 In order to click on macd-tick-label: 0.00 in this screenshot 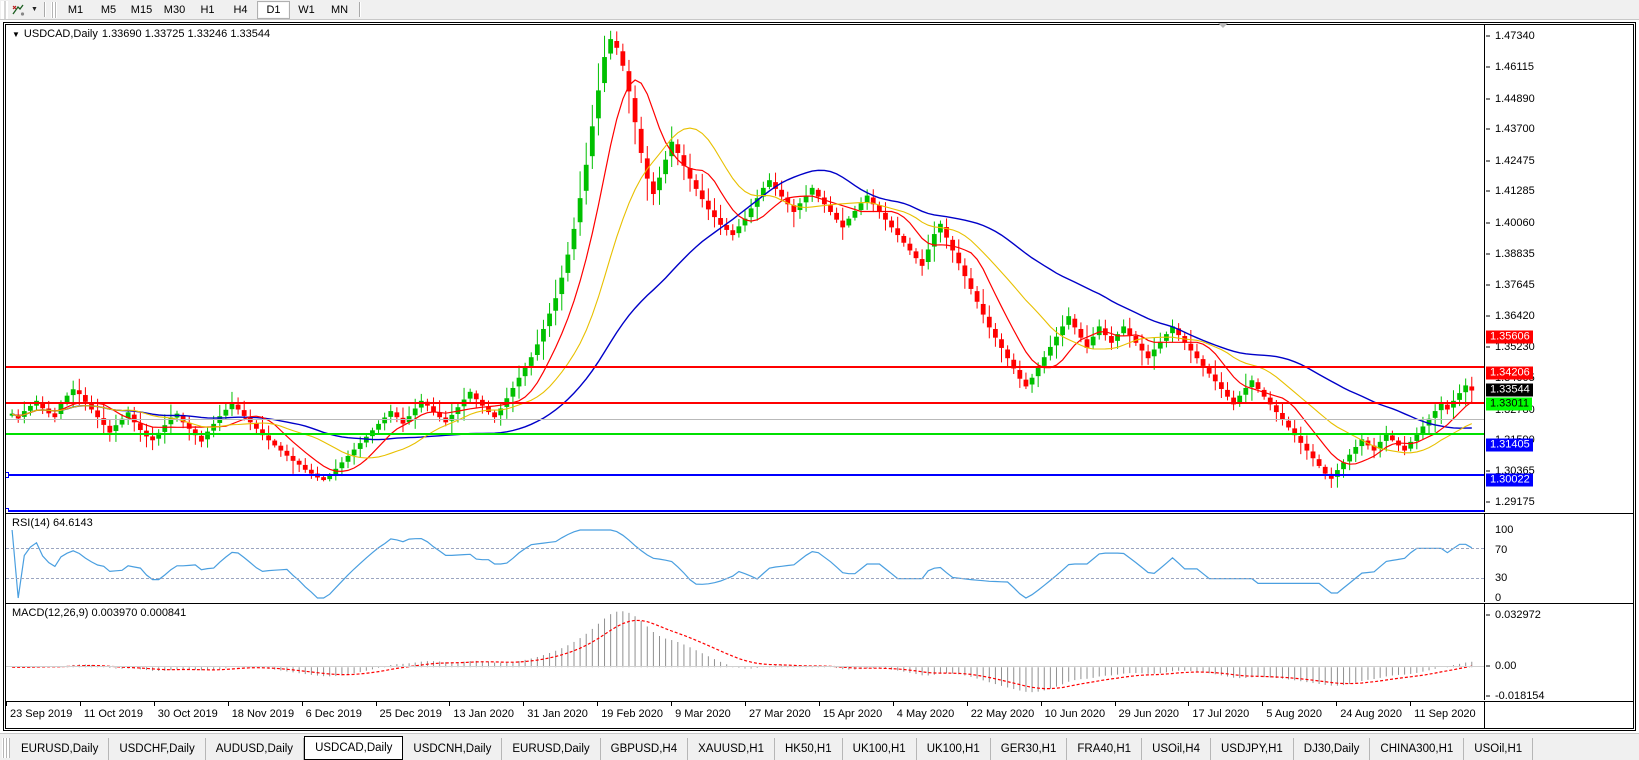, I will do `click(1506, 666)`.